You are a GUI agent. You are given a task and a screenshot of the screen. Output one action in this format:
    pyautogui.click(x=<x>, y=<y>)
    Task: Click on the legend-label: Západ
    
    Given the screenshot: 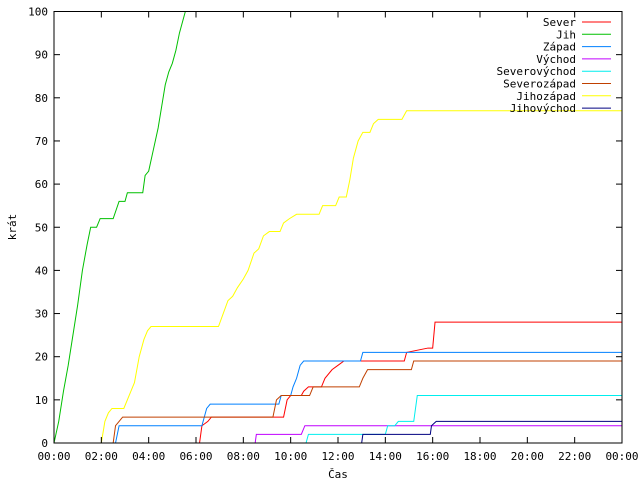 What is the action you would take?
    pyautogui.click(x=559, y=47)
    